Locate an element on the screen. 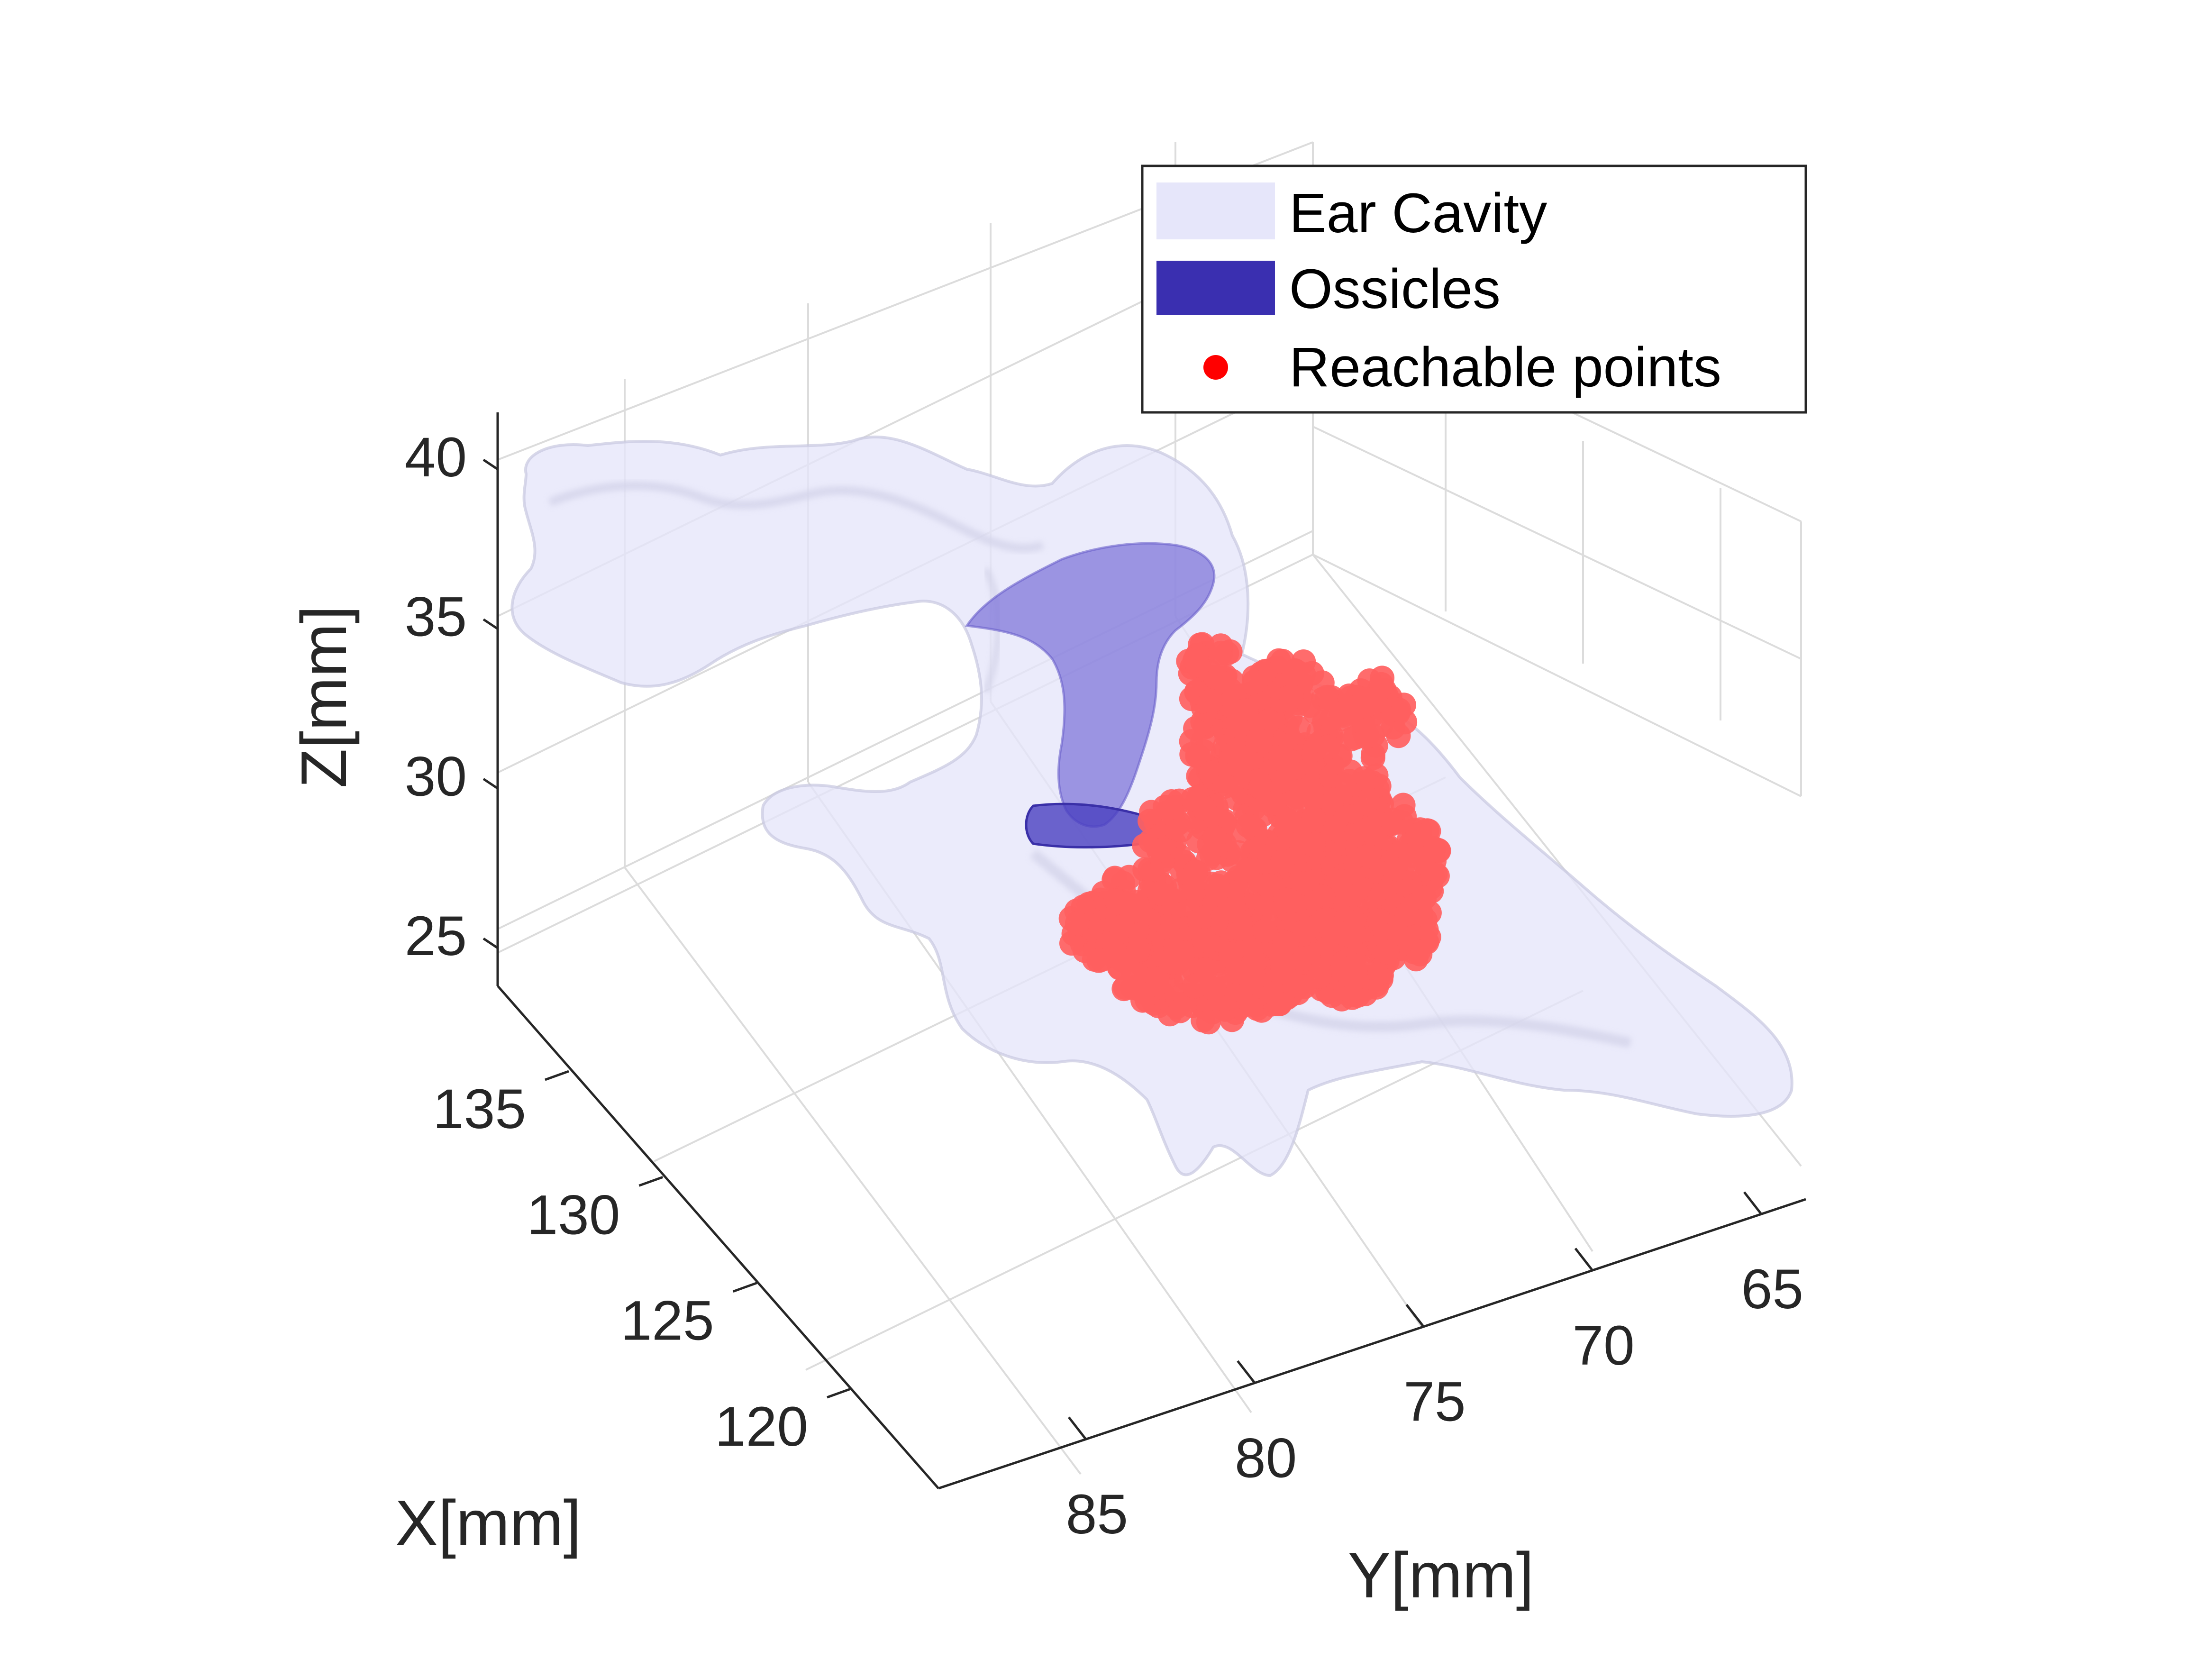 The height and width of the screenshot is (1659, 2212). z-tick-label-1: 30 is located at coordinates (436, 776).